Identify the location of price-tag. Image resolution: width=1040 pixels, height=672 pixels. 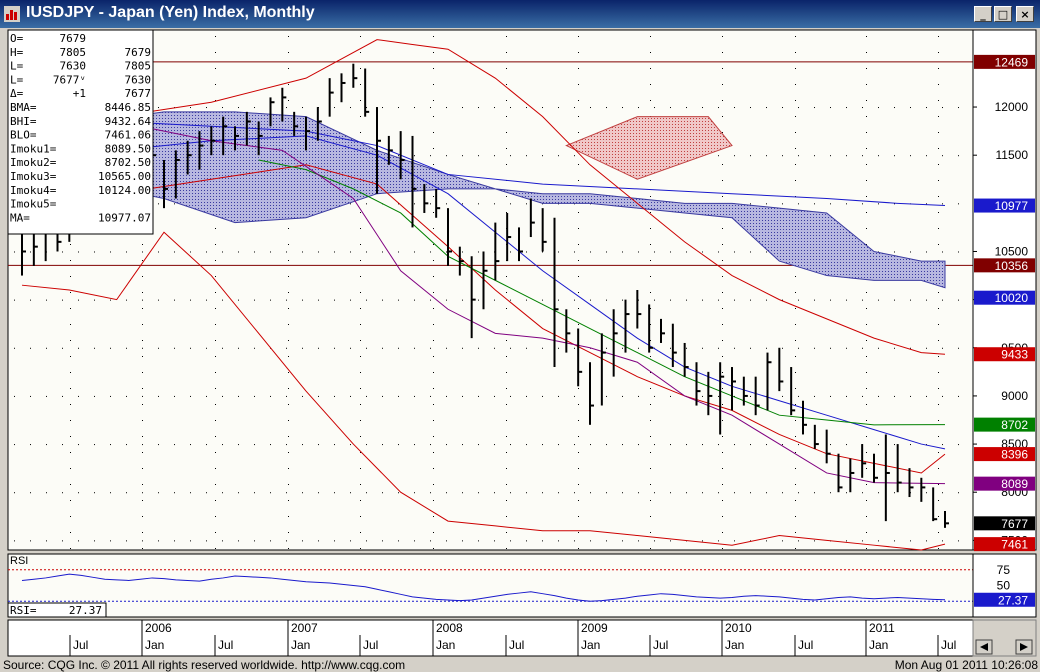
(1004, 523).